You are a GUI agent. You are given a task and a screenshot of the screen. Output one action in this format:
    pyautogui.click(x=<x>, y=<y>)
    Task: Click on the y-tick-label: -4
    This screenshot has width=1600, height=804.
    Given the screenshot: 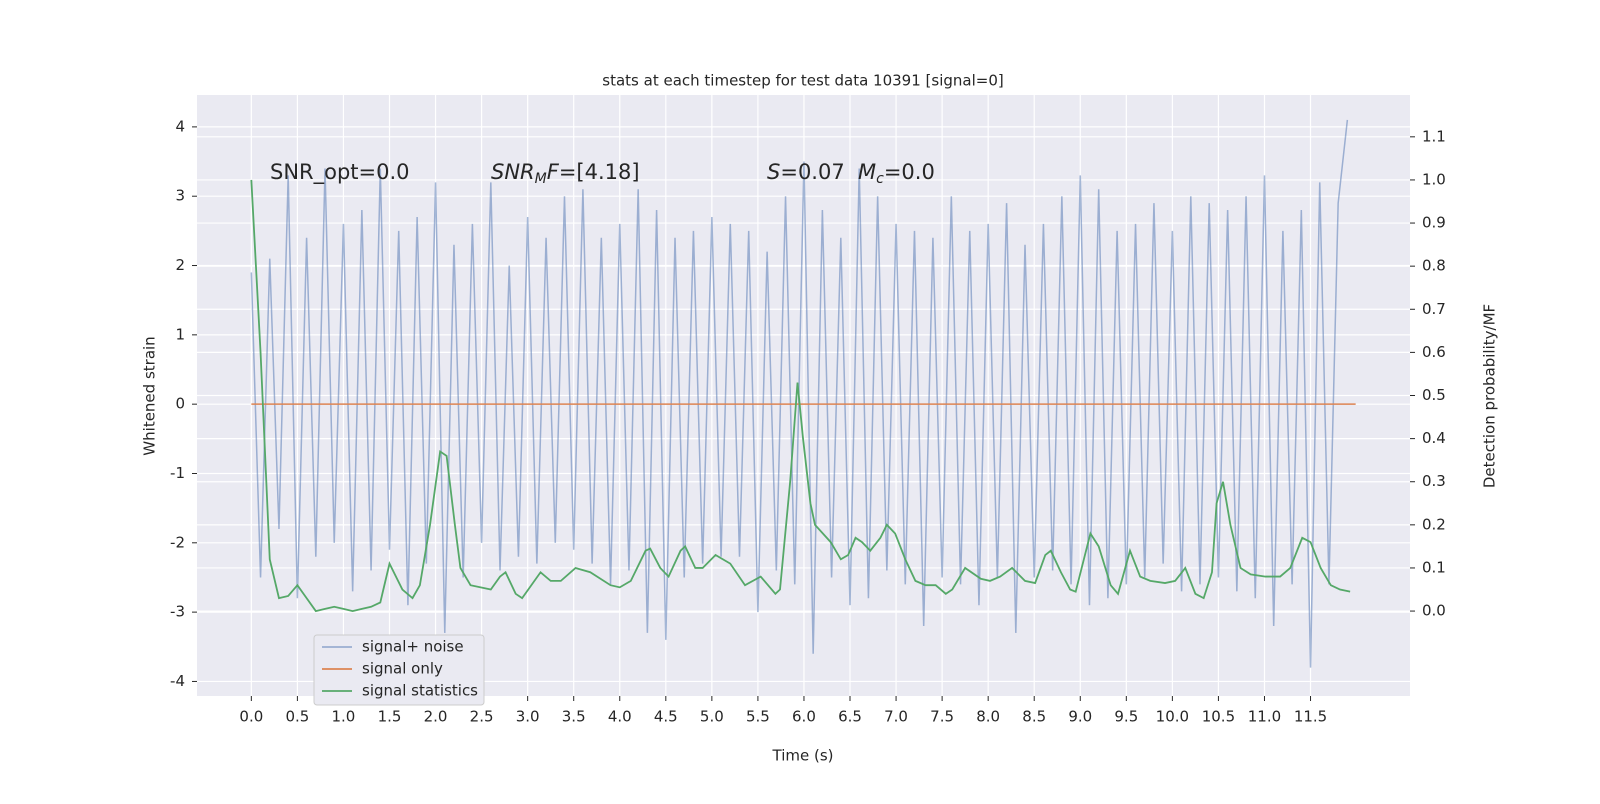 What is the action you would take?
    pyautogui.click(x=177, y=681)
    